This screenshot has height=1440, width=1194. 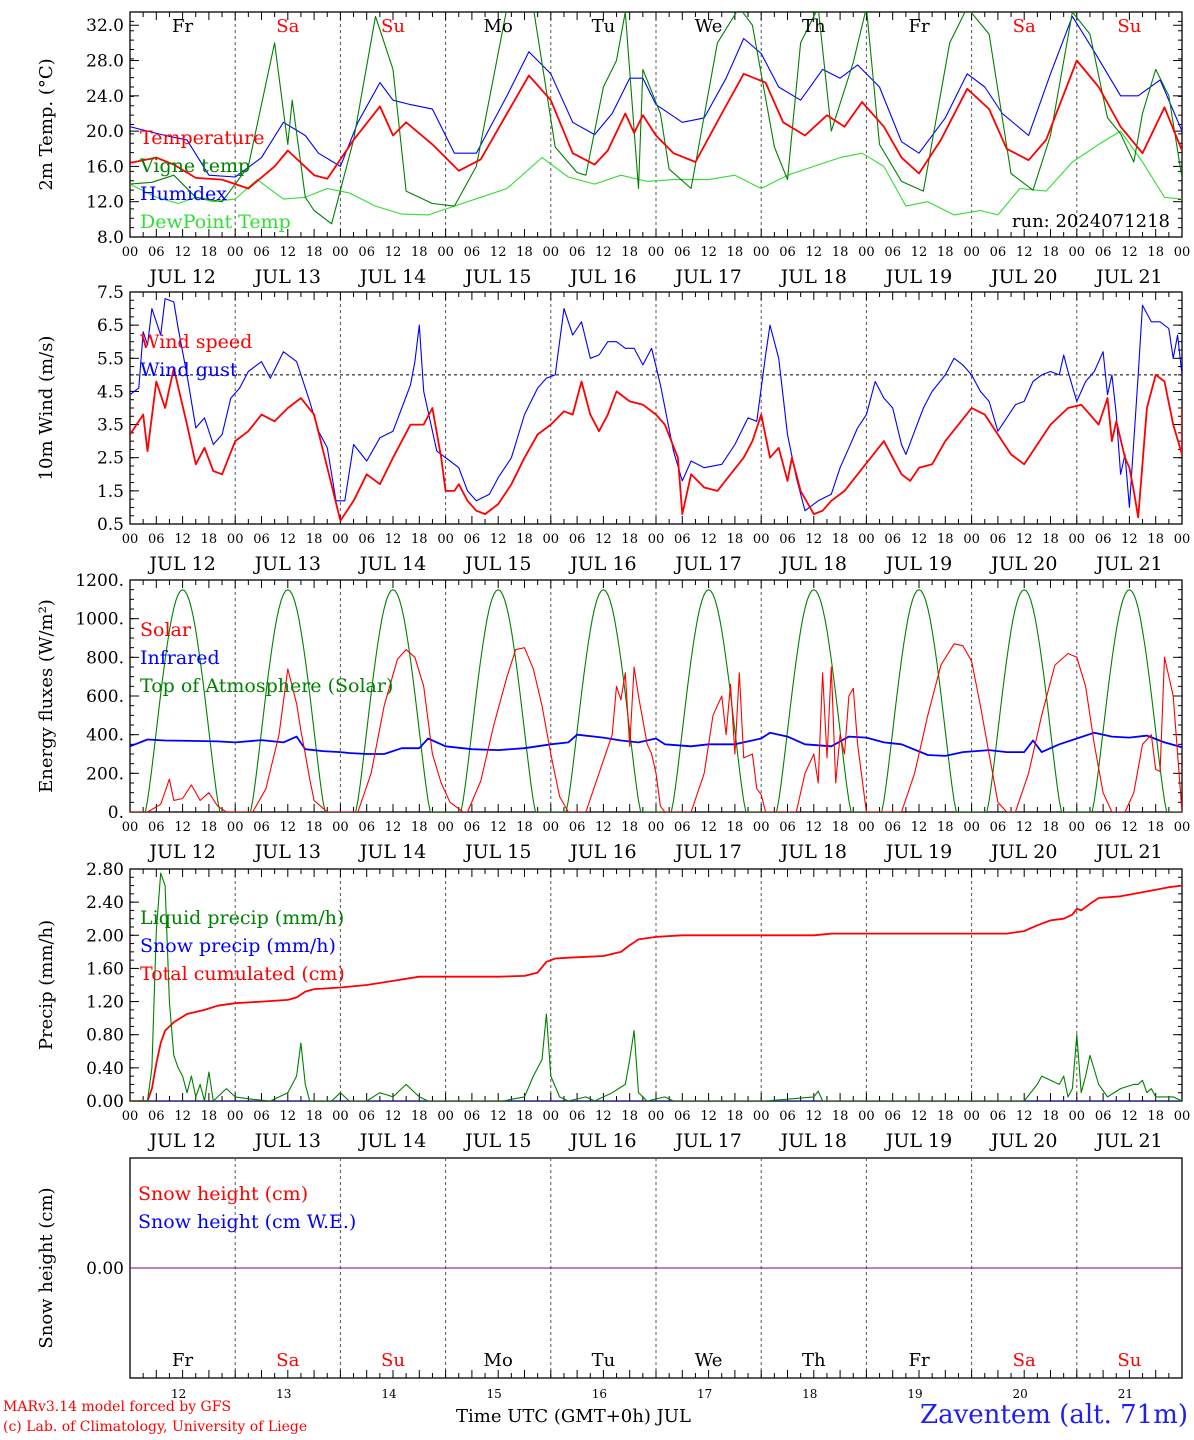 What do you see at coordinates (166, 630) in the screenshot?
I see `legend-solar: Solar` at bounding box center [166, 630].